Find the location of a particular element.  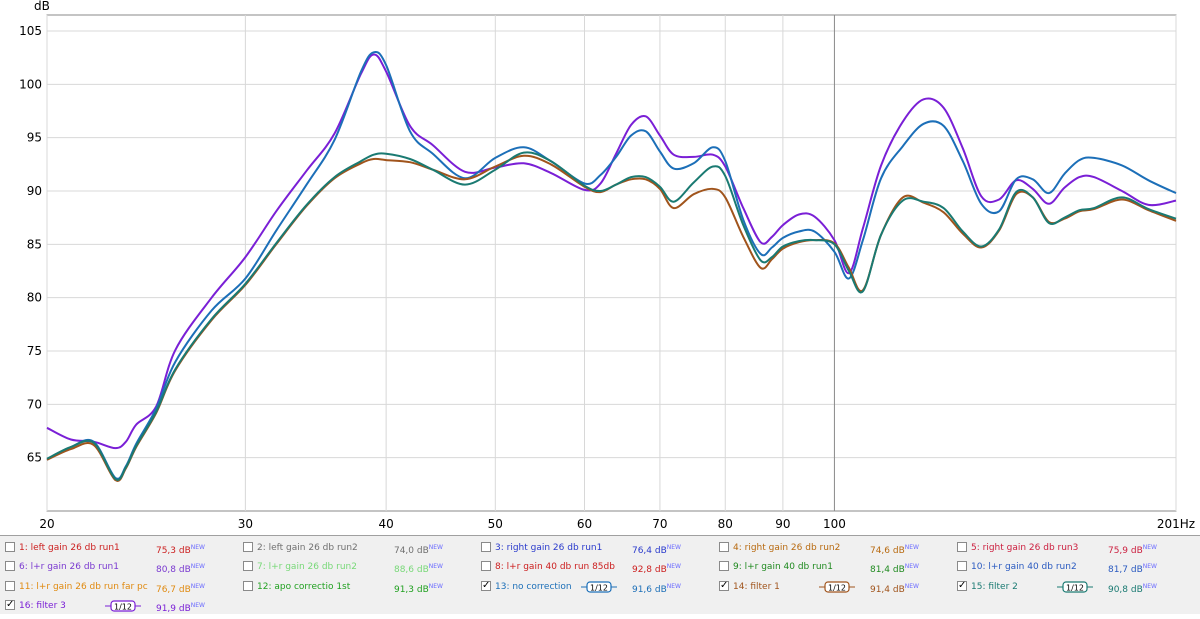

legend-item: 7: l+r gain 26 db run2 88,6 dBNEW is located at coordinates (358, 567).